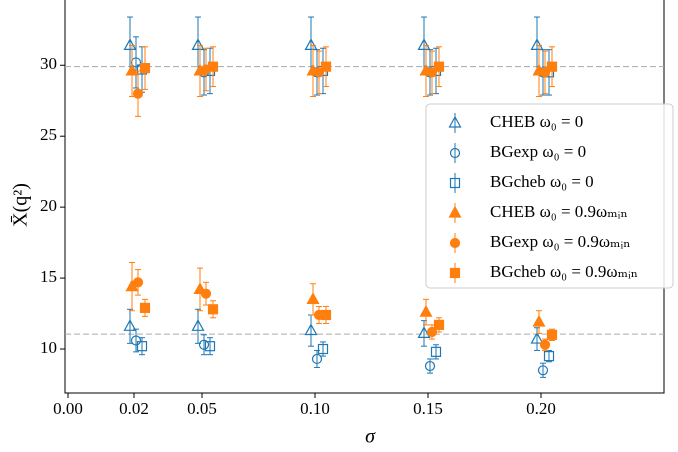  What do you see at coordinates (542, 181) in the screenshot?
I see `legend-label: BGcheb ω₀ = 0` at bounding box center [542, 181].